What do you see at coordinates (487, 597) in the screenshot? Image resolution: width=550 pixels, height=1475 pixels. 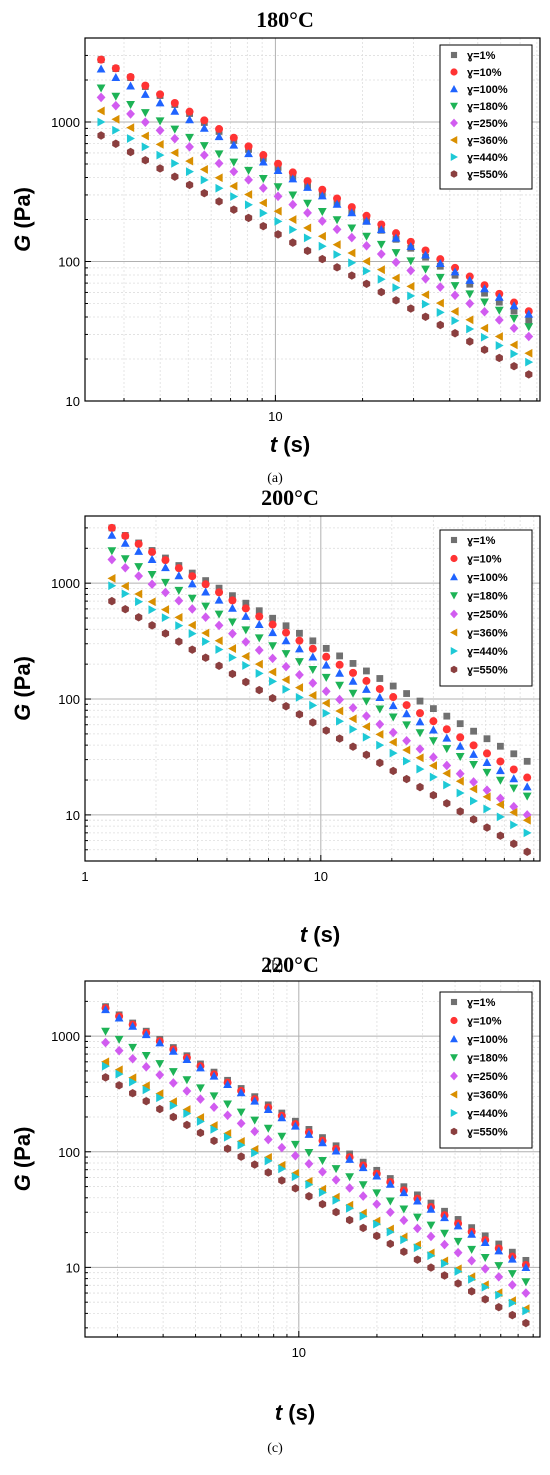 I see `legend-label: ɣ=180%` at bounding box center [487, 597].